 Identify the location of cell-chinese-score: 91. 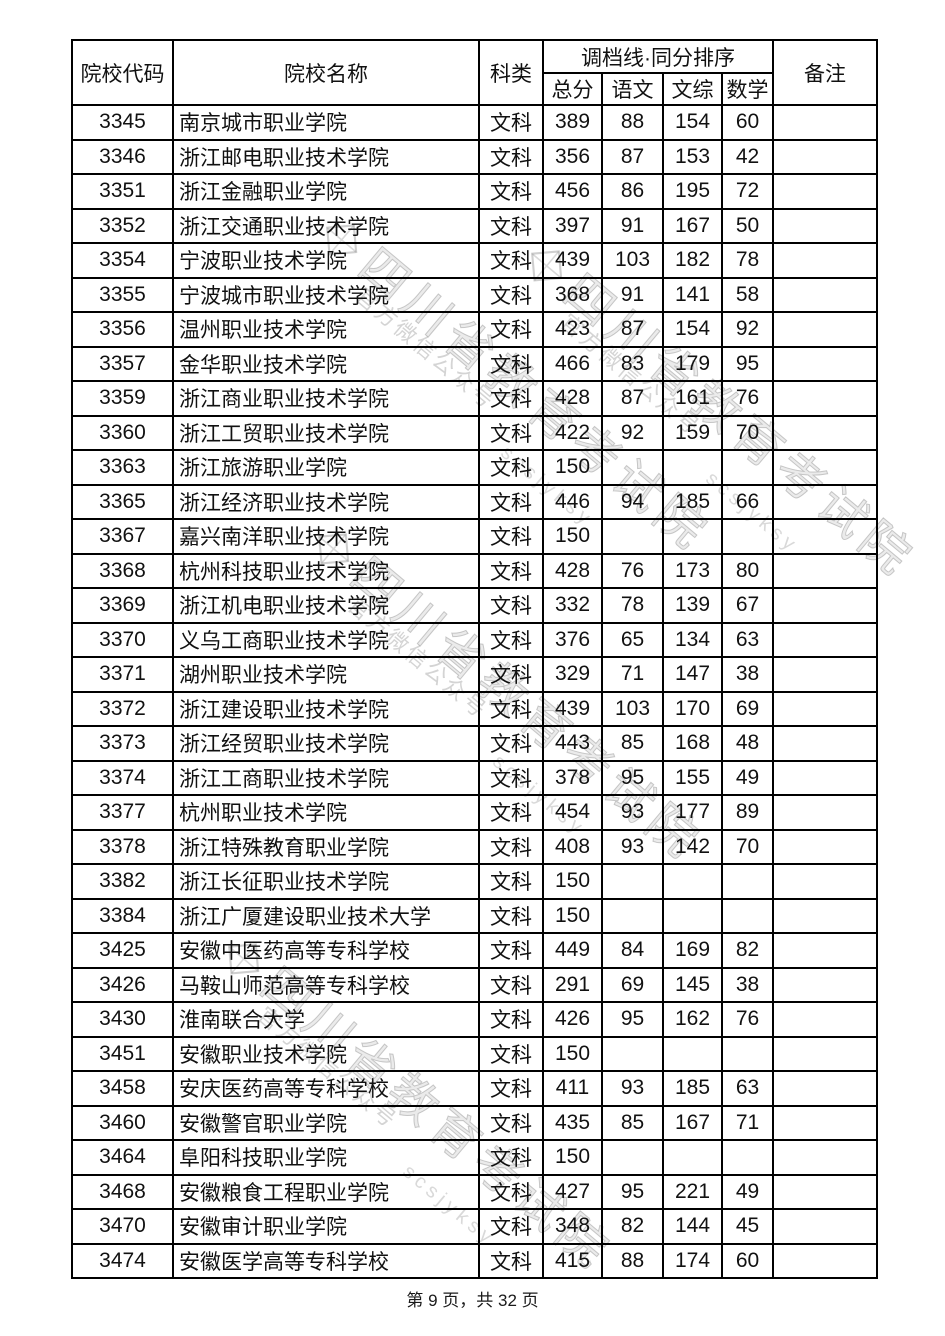
(632, 294).